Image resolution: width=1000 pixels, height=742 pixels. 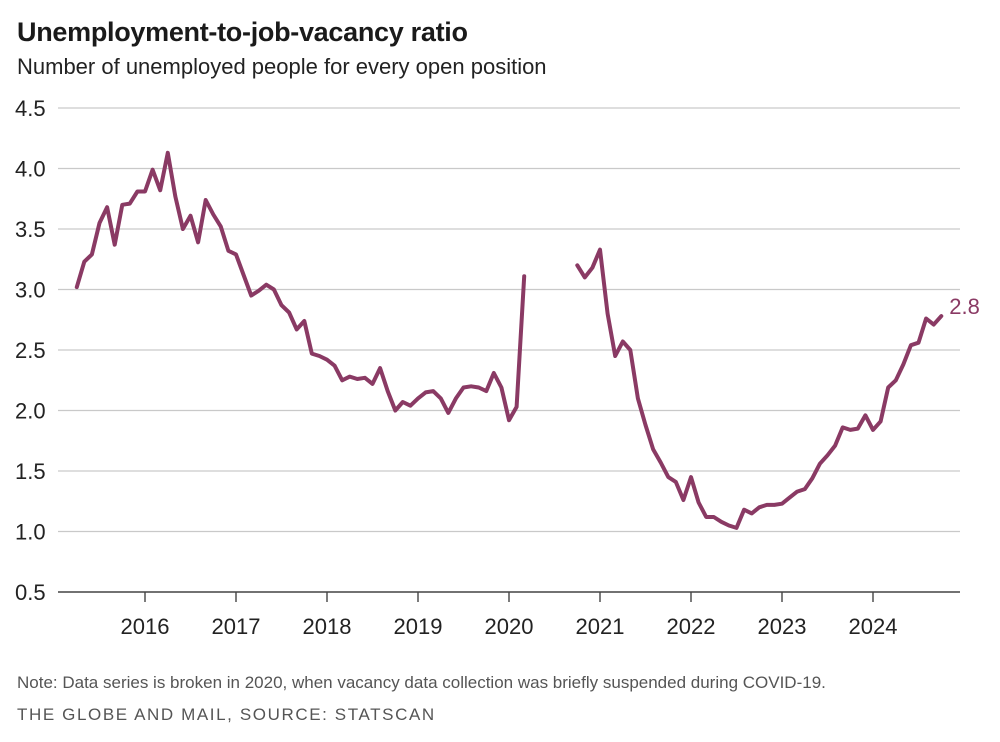 What do you see at coordinates (30, 108) in the screenshot?
I see `y-tick-label: 4.5` at bounding box center [30, 108].